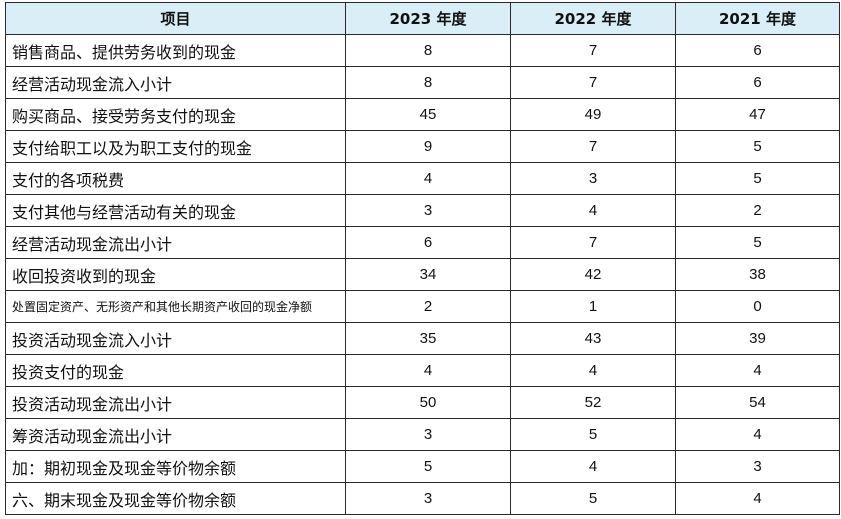 This screenshot has width=841, height=519. I want to click on row-label: 支付的各项税费, so click(175, 178).